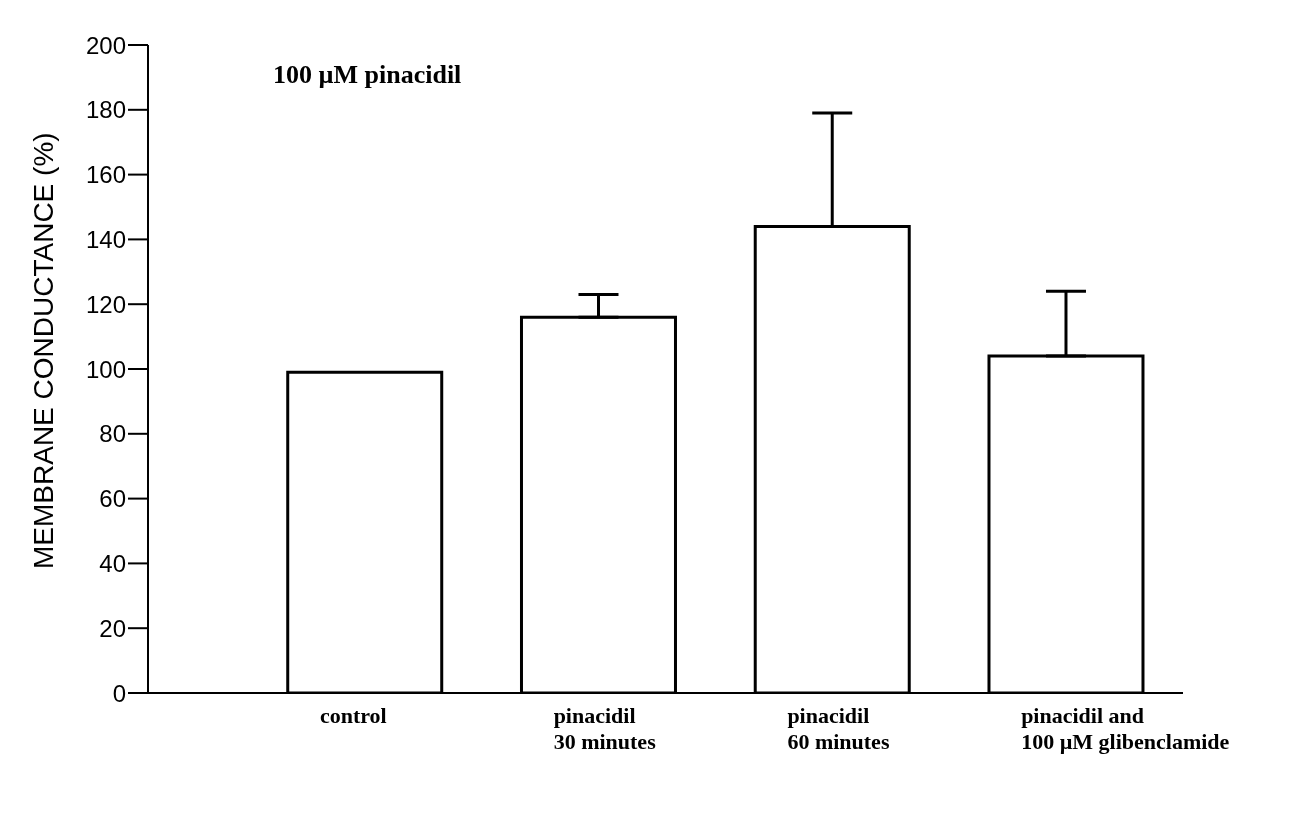 This screenshot has width=1301, height=816. What do you see at coordinates (838, 728) in the screenshot?
I see `x-tick-label: pinacidil 60 minutes` at bounding box center [838, 728].